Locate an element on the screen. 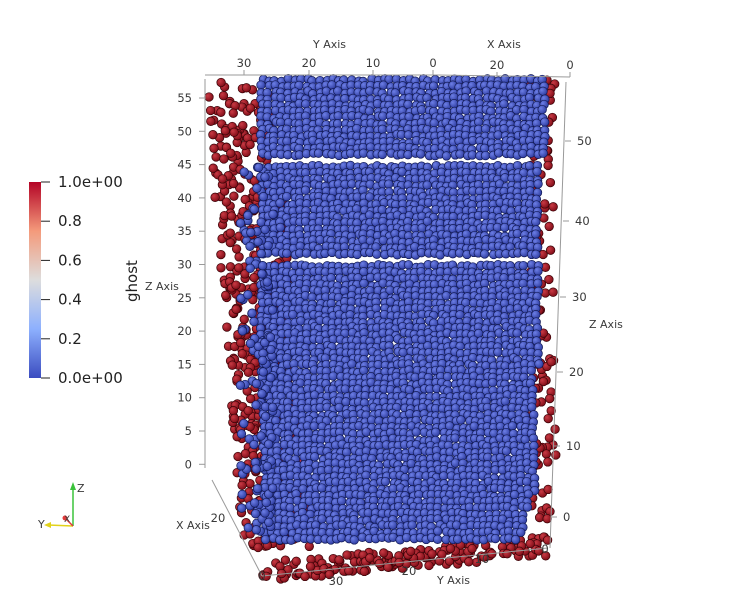  left-z-tick-label: 15 is located at coordinates (184, 364).